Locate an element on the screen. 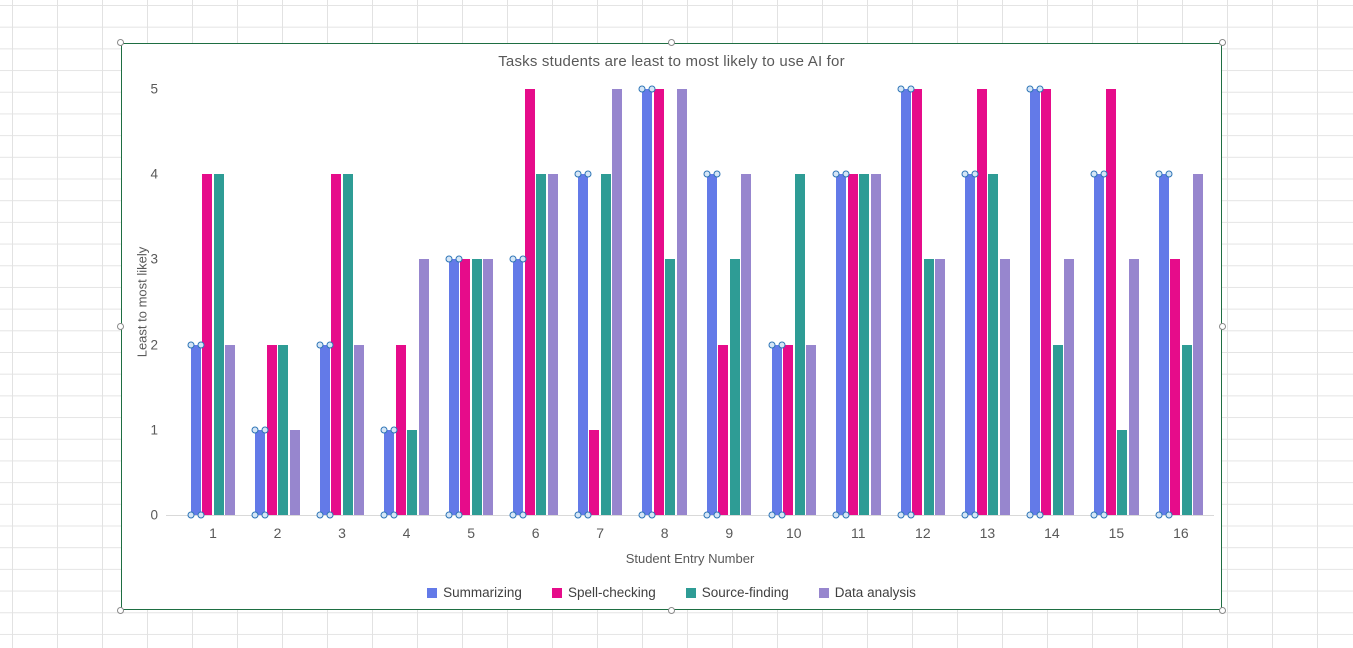 The image size is (1353, 648). selection-handle-bottom-left is located at coordinates (120, 610).